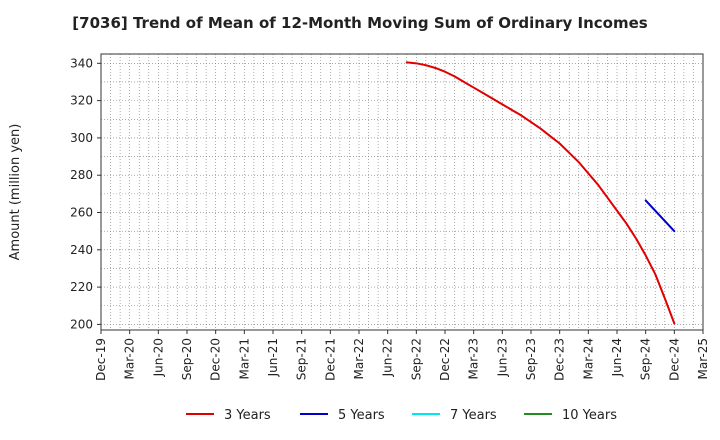  I want to click on x-tick-label: Mar-23, so click(474, 358).